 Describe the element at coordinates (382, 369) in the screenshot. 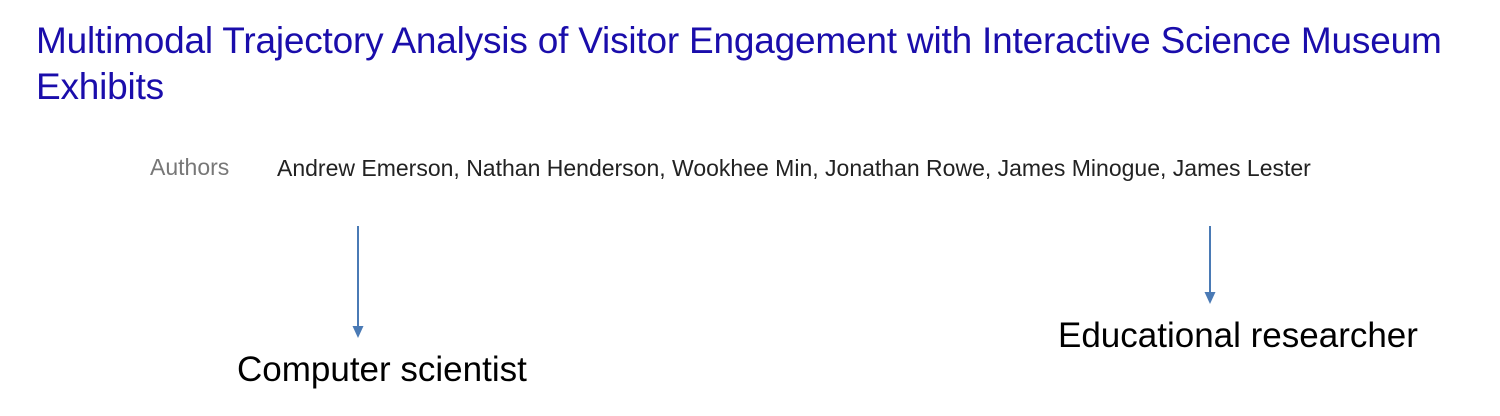

I see `computer-scientist-label: Computer scientist` at that location.